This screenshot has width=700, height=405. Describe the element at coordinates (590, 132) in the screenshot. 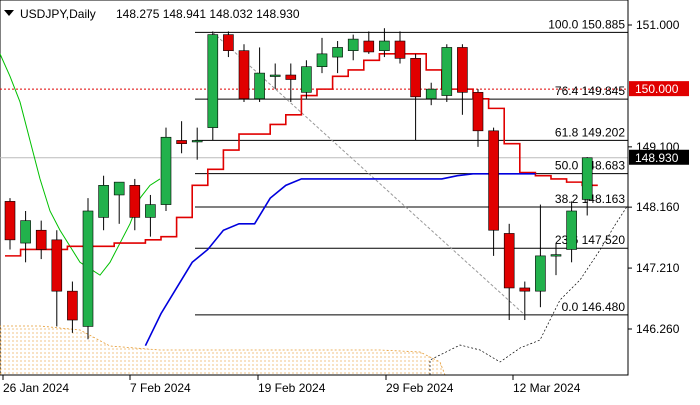

I see `fib-label: 61.8 149.202` at that location.